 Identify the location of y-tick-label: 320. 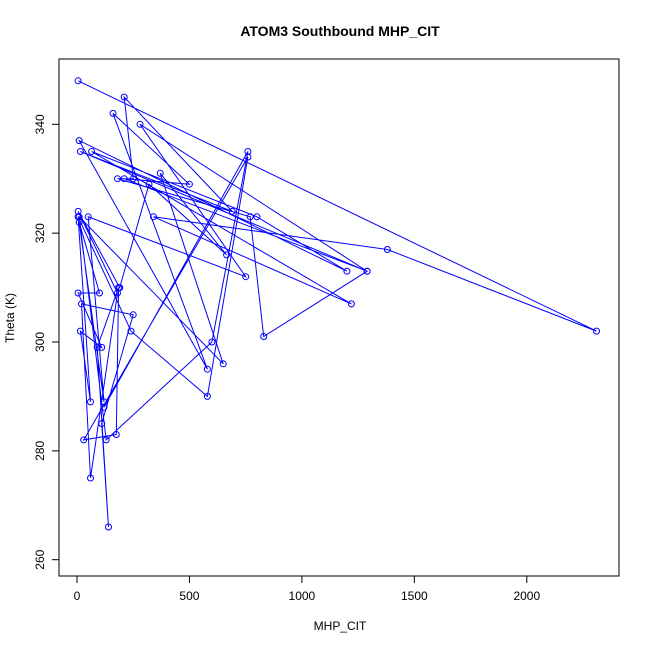
(40, 233).